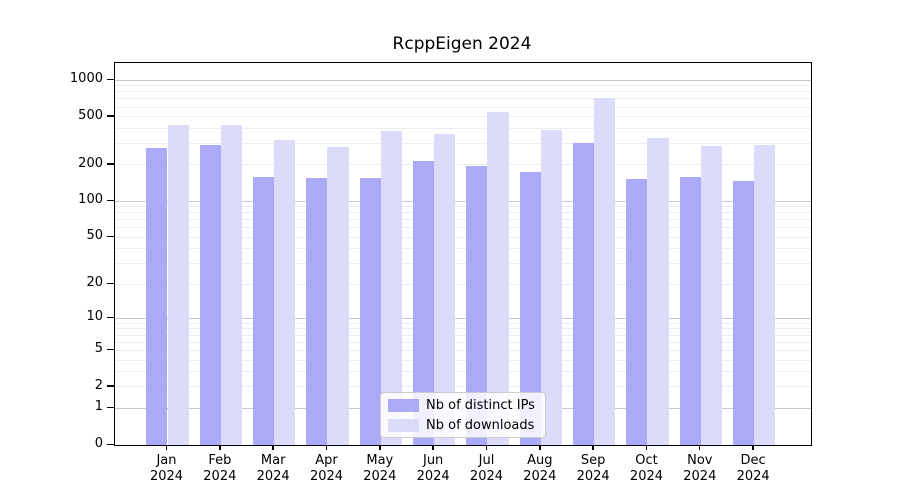 The image size is (900, 500). I want to click on y-axis-tick-label: 1, so click(98, 407).